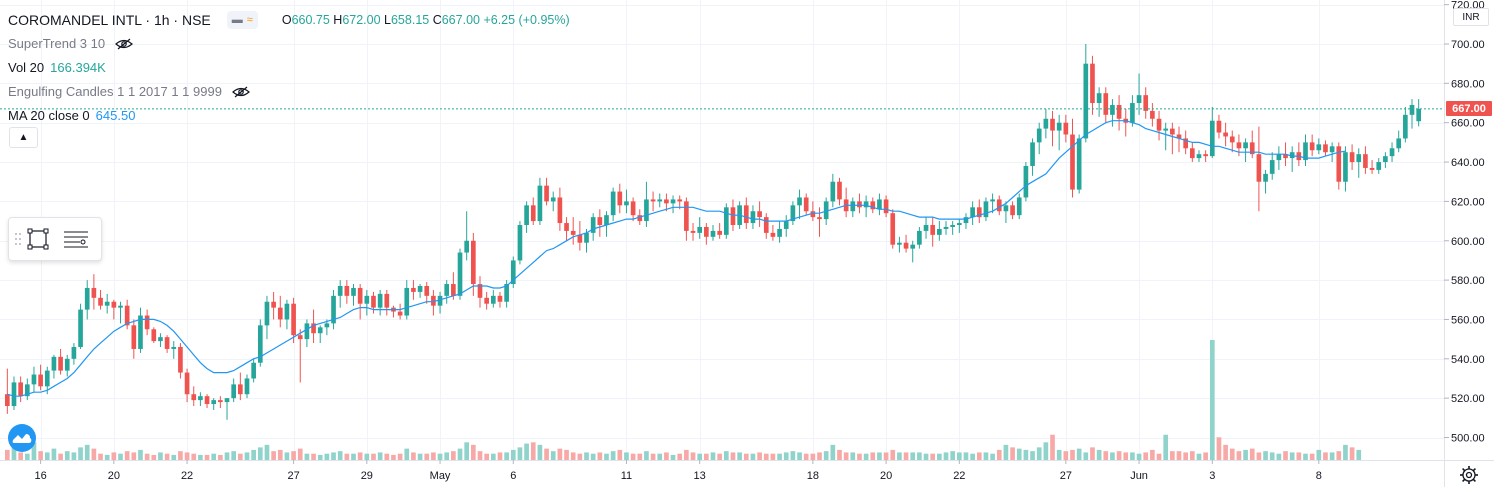 This screenshot has width=1494, height=487. I want to click on open-value: 660.75, so click(310, 20).